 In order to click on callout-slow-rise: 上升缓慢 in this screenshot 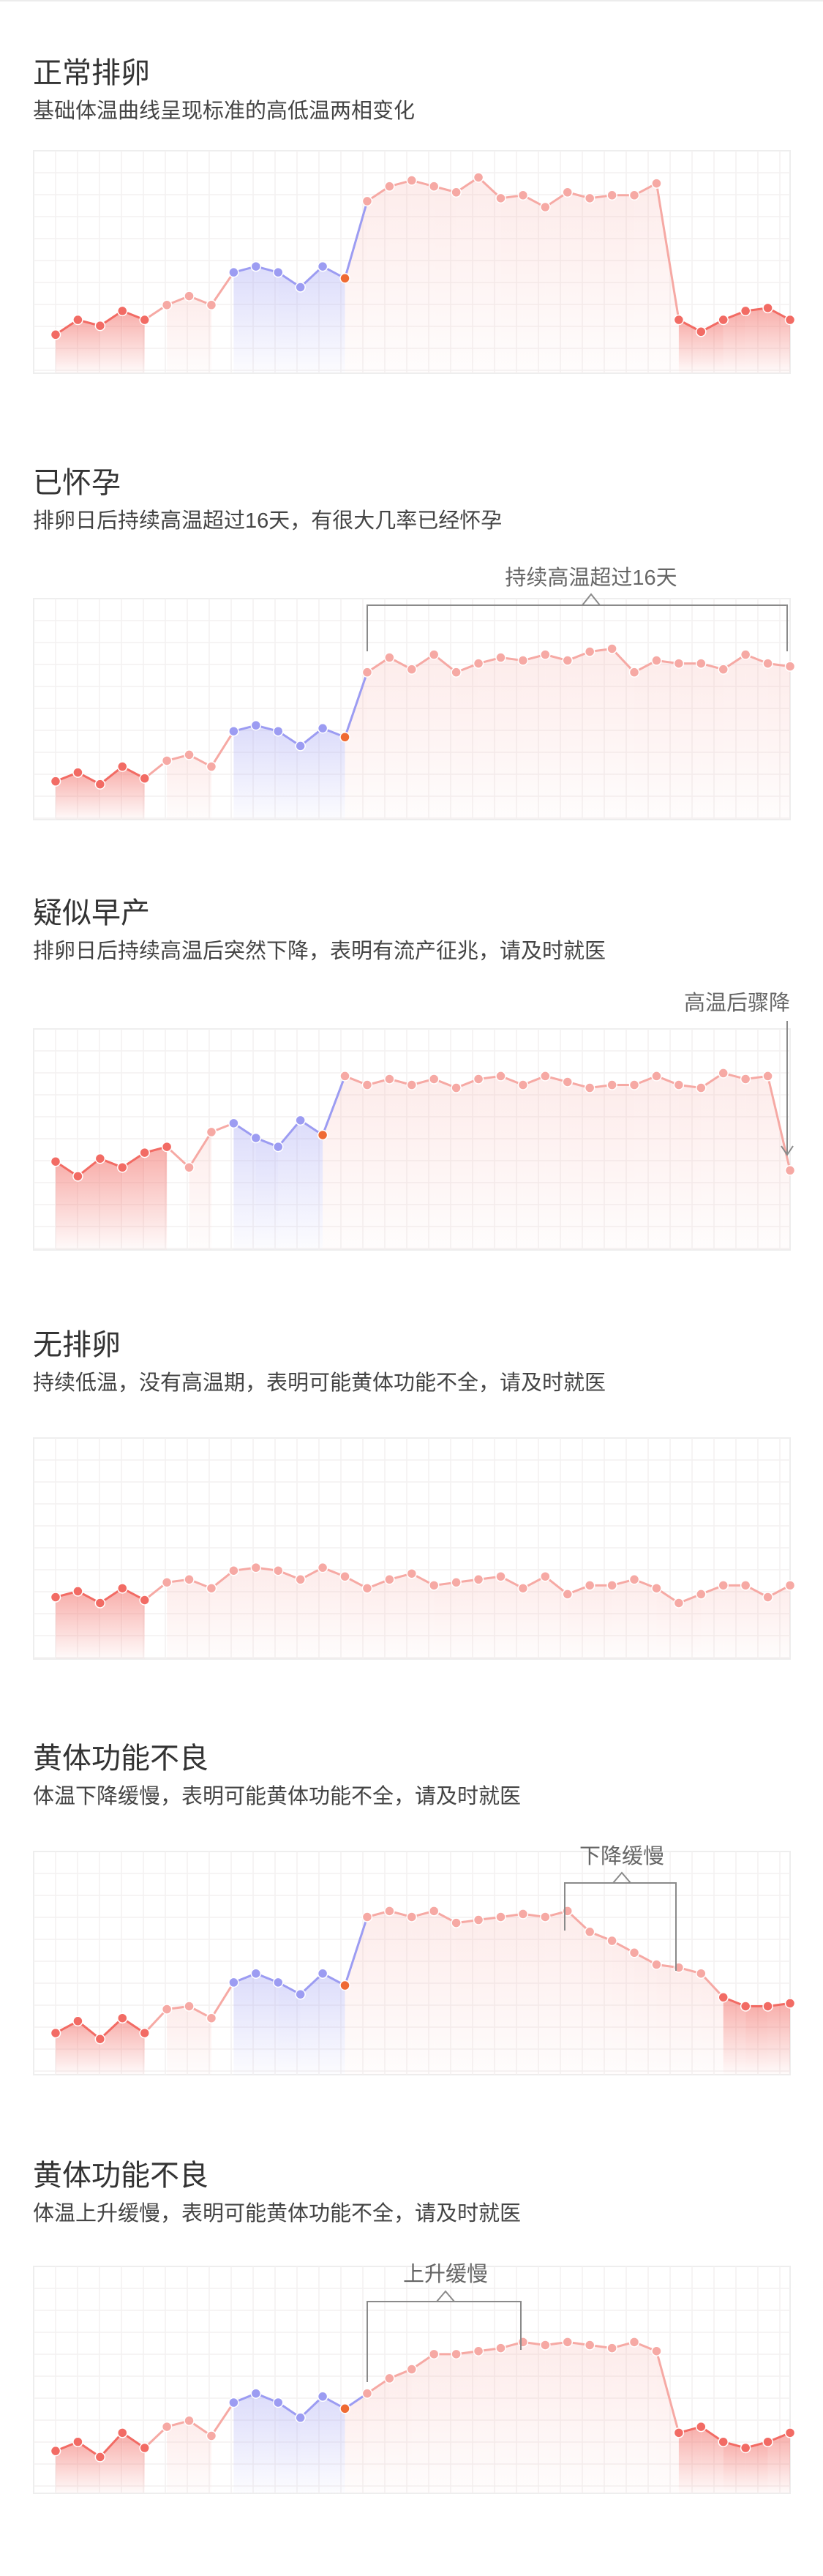, I will do `click(444, 2322)`.